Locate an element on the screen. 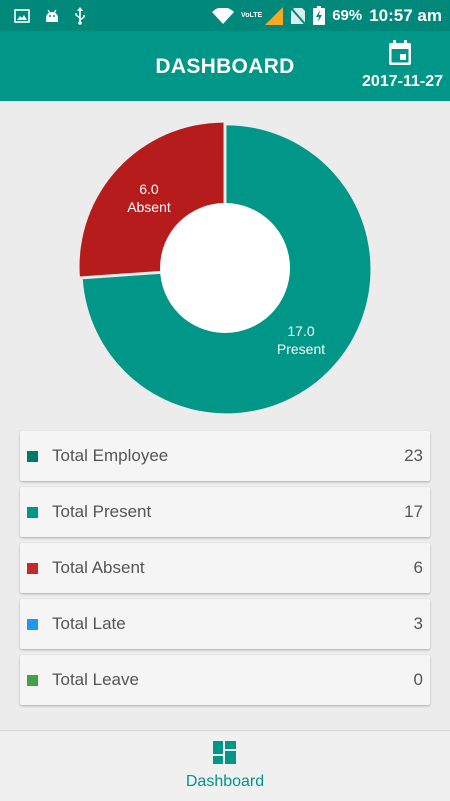 Image resolution: width=450 pixels, height=801 pixels. donut-hole is located at coordinates (225, 268).